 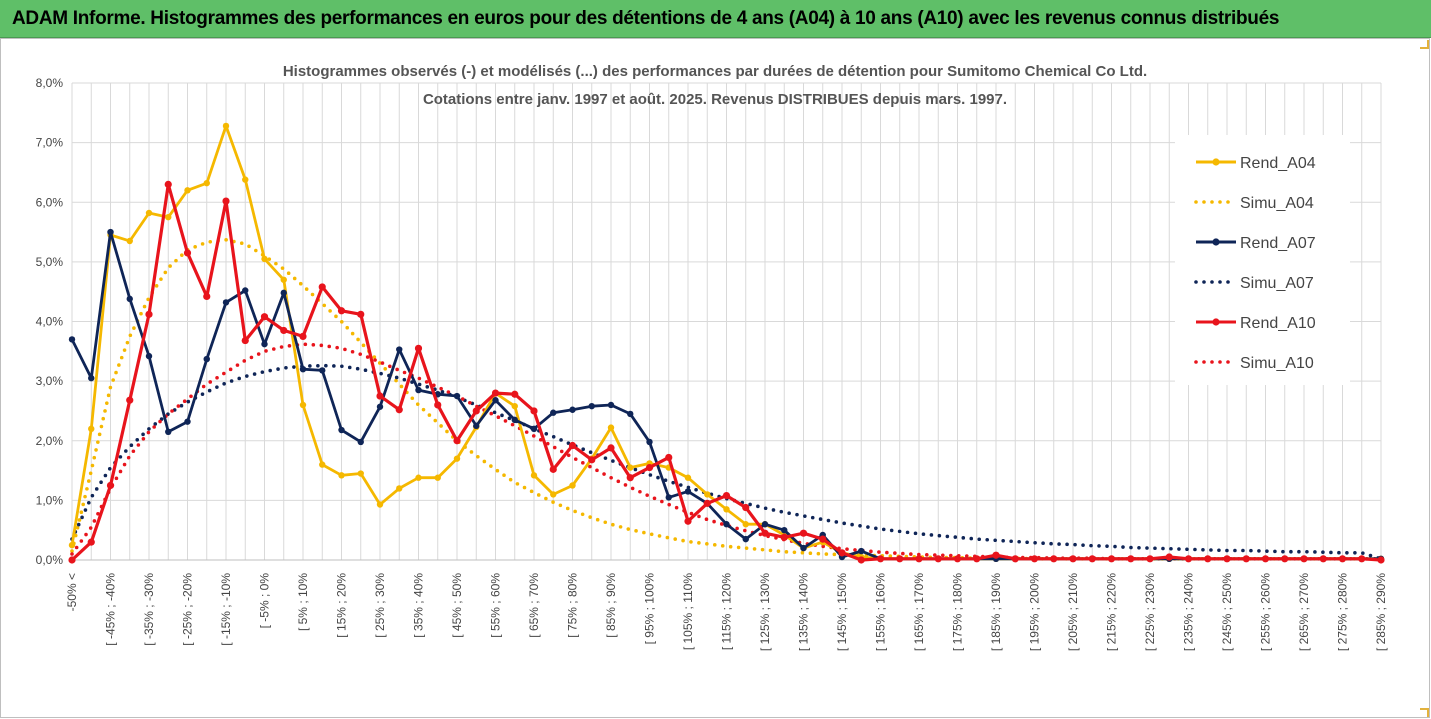 What do you see at coordinates (50, 500) in the screenshot?
I see `y-tick-label: 1,0%` at bounding box center [50, 500].